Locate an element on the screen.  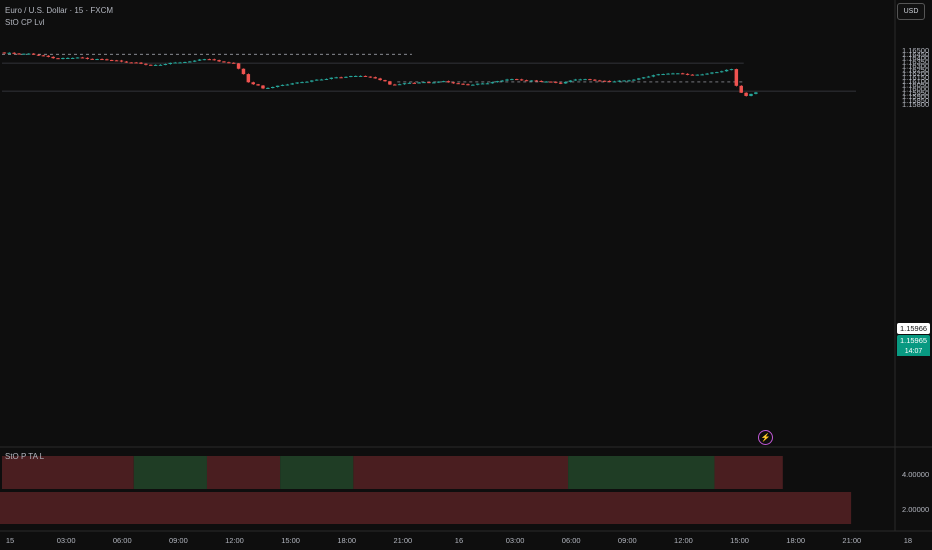
y-tick-label: 1.16500 is located at coordinates (915, 50).